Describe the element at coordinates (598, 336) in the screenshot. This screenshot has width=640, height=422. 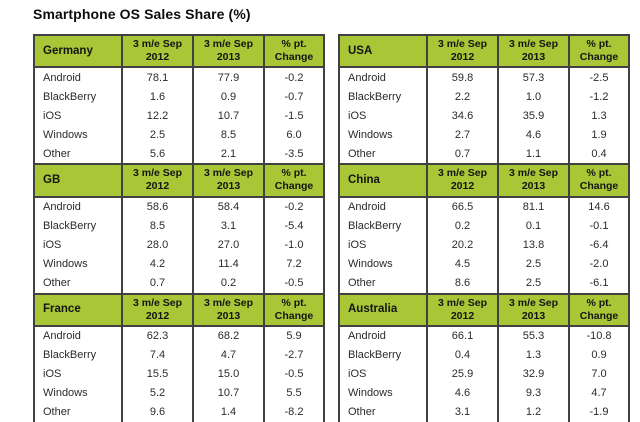
I see `value-change: -10.8` at that location.